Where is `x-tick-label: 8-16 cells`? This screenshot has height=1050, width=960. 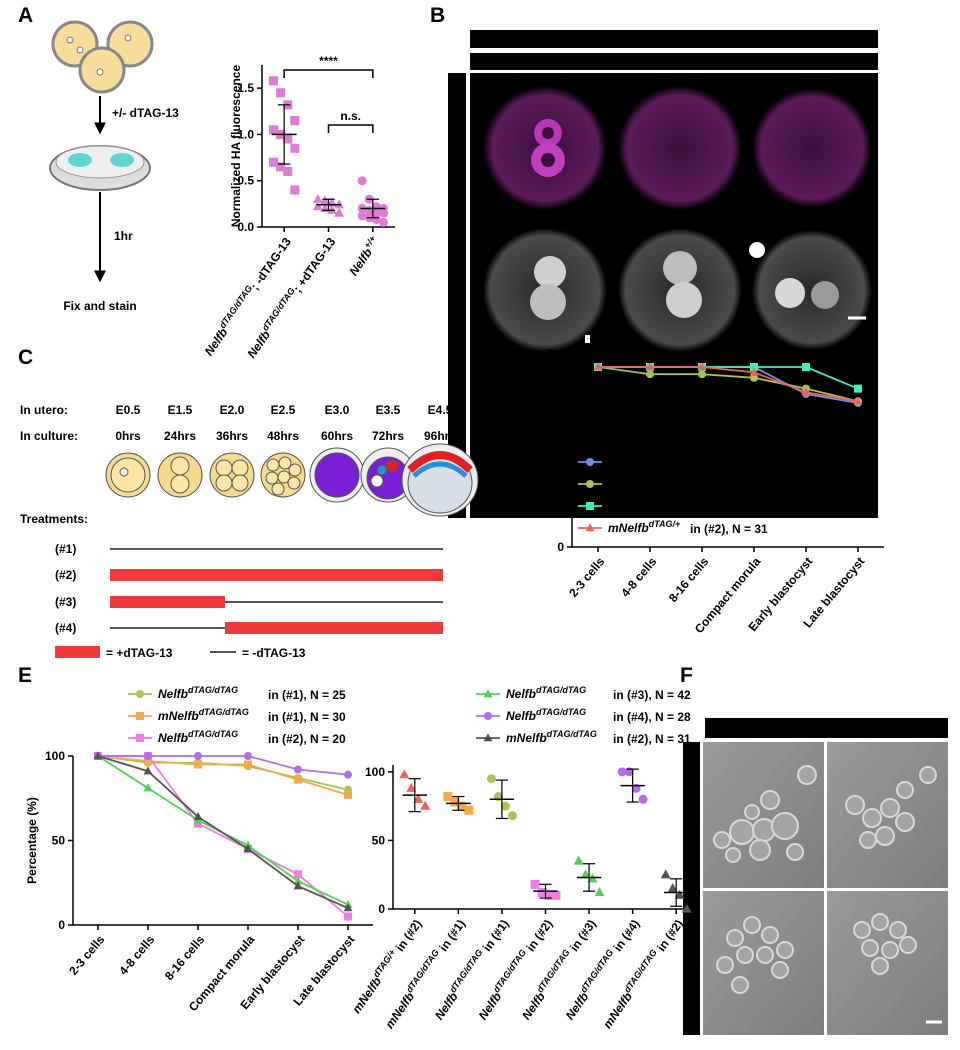
x-tick-label: 8-16 cells is located at coordinates (185, 957).